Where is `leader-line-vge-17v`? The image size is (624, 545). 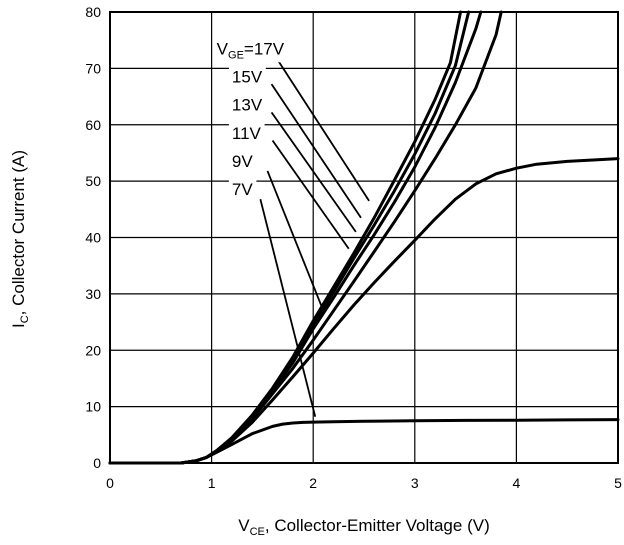
leader-line-vge-17v is located at coordinates (323, 130).